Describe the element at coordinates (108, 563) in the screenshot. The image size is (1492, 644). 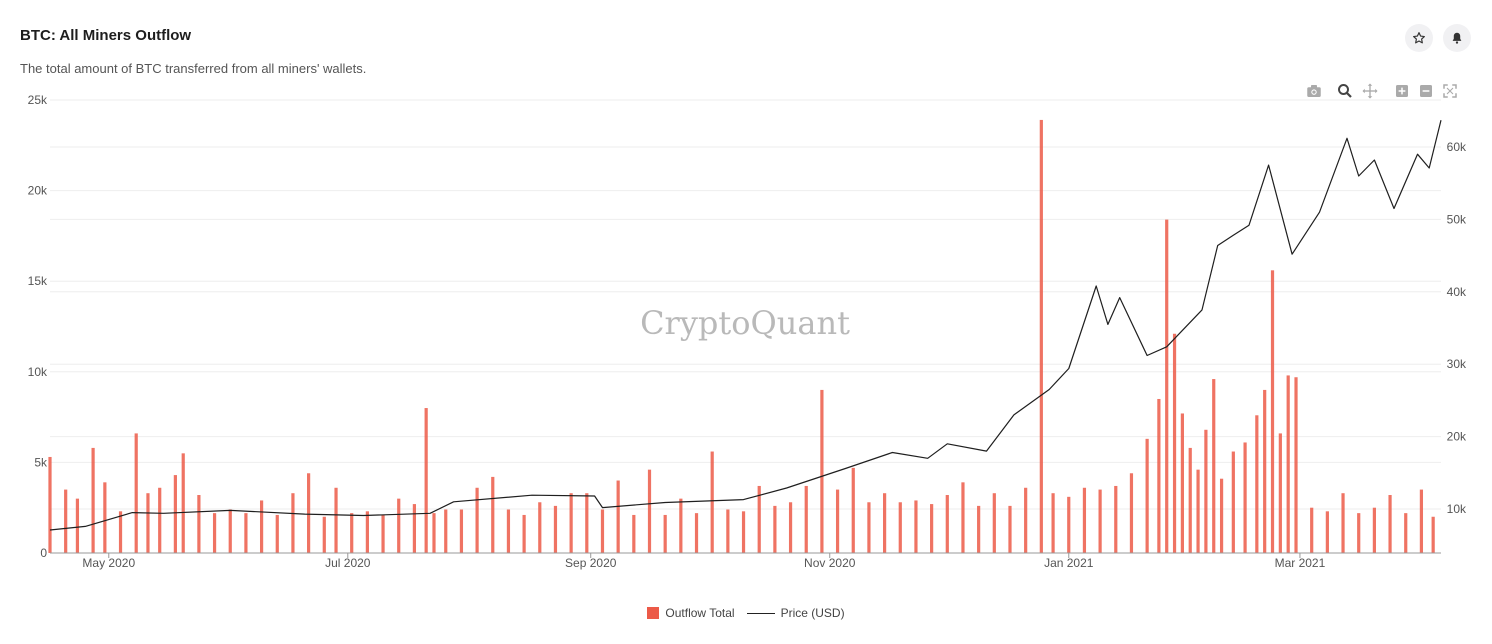
I see `x-tick-label: May 2020` at that location.